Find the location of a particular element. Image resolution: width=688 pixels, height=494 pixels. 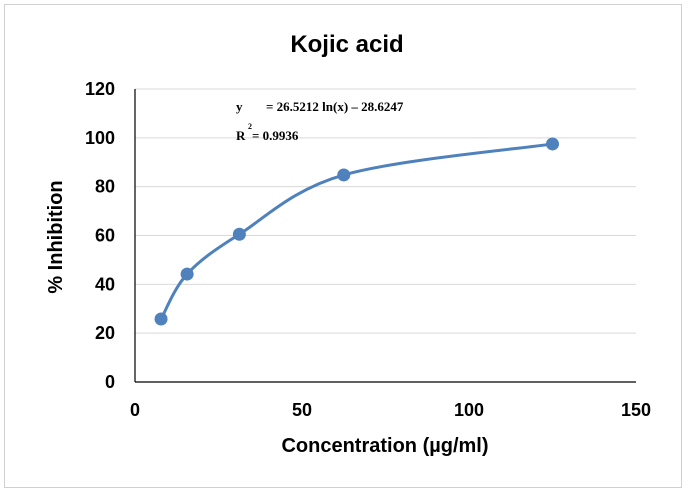

y-tick-label: 60 is located at coordinates (105, 236).